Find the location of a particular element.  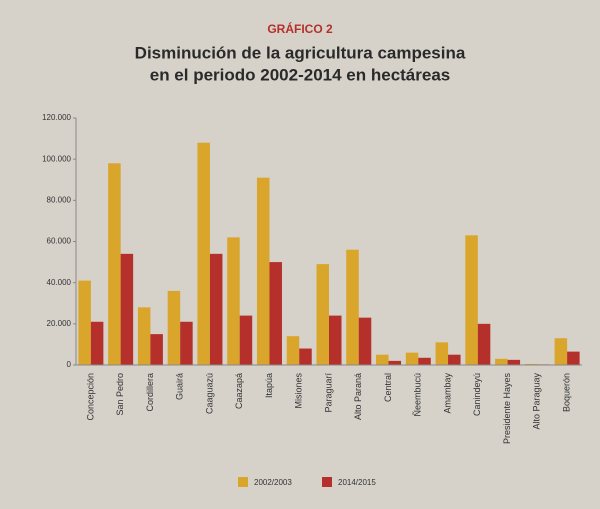

x-tick-label: Canindeyú is located at coordinates (477, 394).